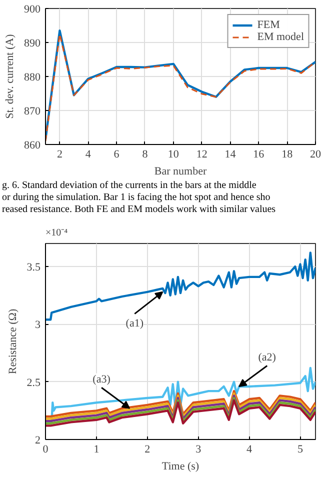 This screenshot has width=327, height=483. I want to click on x-tick-label: 0, so click(45, 450).